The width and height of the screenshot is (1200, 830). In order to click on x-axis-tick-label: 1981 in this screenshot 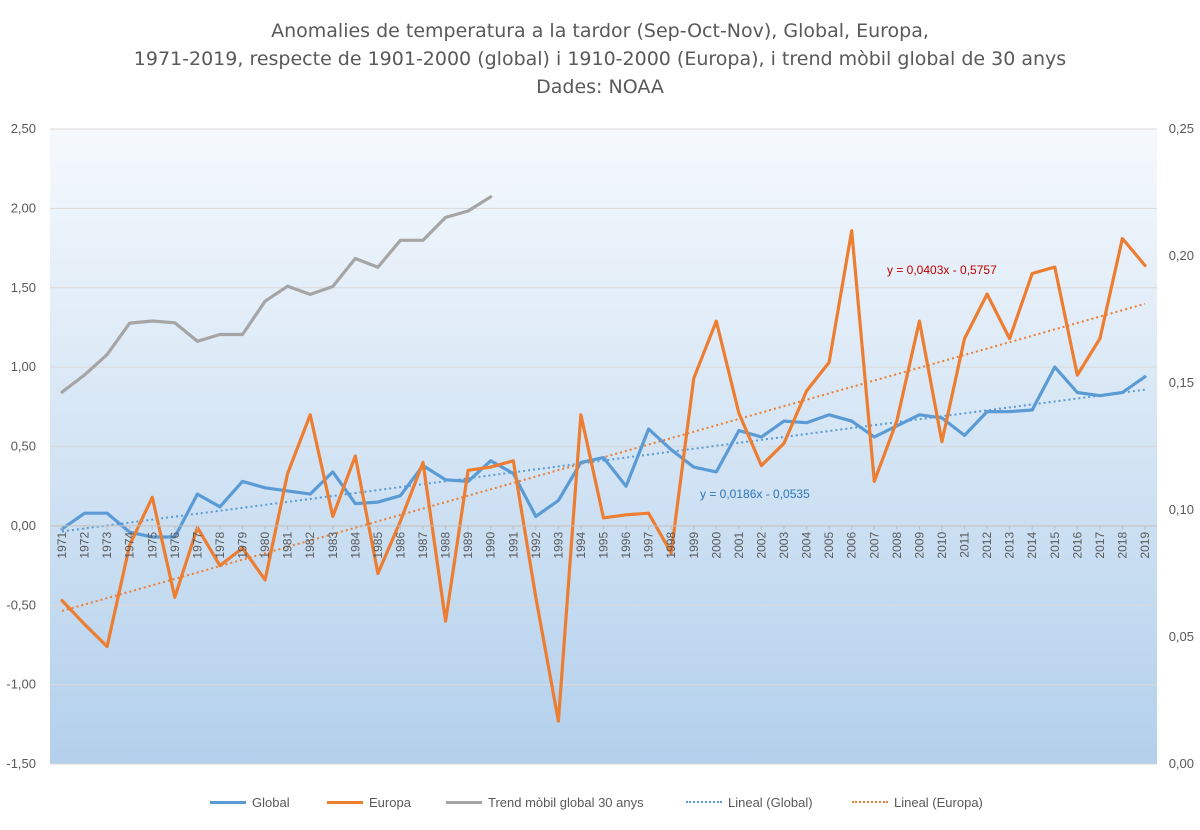, I will do `click(288, 545)`.